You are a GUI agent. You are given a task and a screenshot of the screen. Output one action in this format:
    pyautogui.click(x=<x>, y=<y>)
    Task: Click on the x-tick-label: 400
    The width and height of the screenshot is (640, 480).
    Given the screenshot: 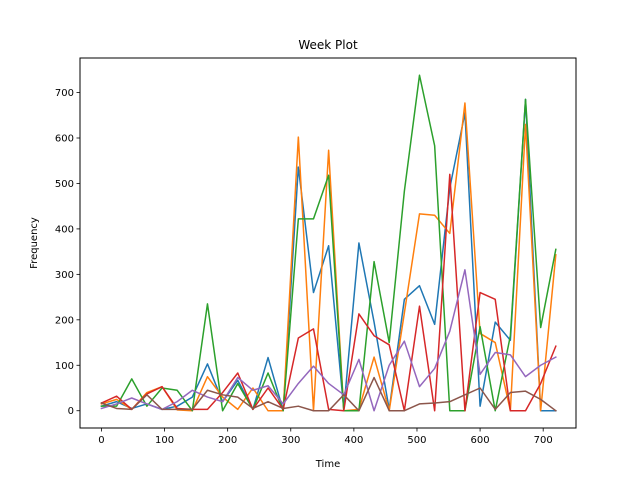 What is the action you would take?
    pyautogui.click(x=353, y=440)
    